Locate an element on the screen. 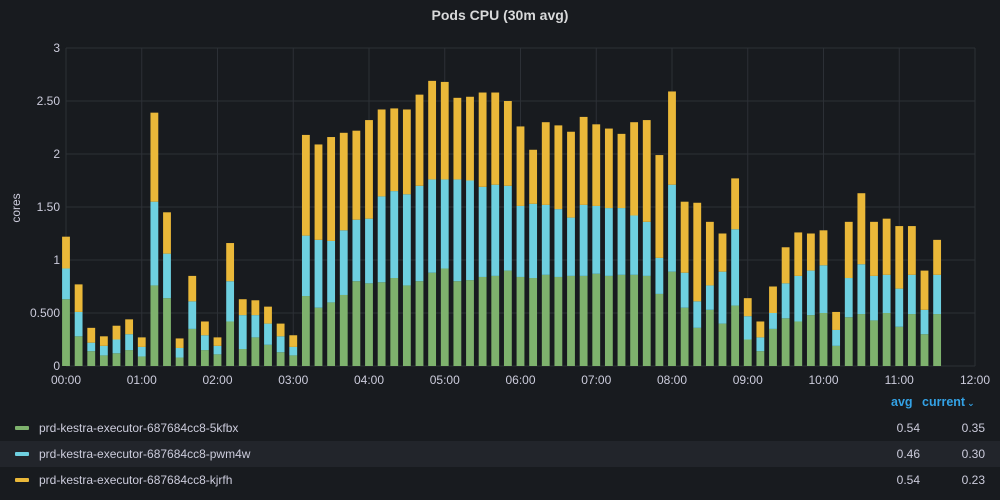 This screenshot has height=500, width=1000. x-tick-label: 11:00 is located at coordinates (899, 380).